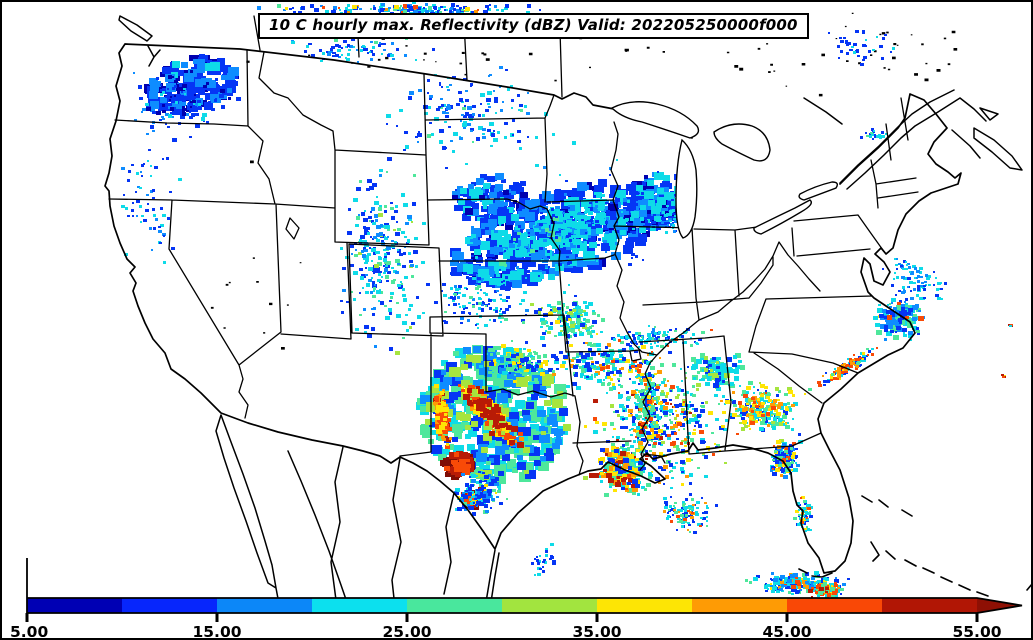 This screenshot has width=1033, height=640. What do you see at coordinates (669, 219) in the screenshot?
I see `radar-specks-wi-shore` at bounding box center [669, 219].